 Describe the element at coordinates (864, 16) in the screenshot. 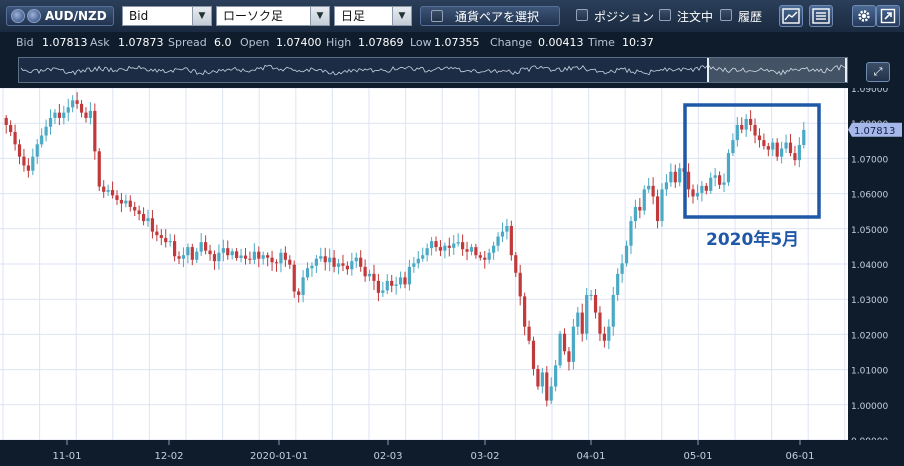

I see `settings-icon` at that location.